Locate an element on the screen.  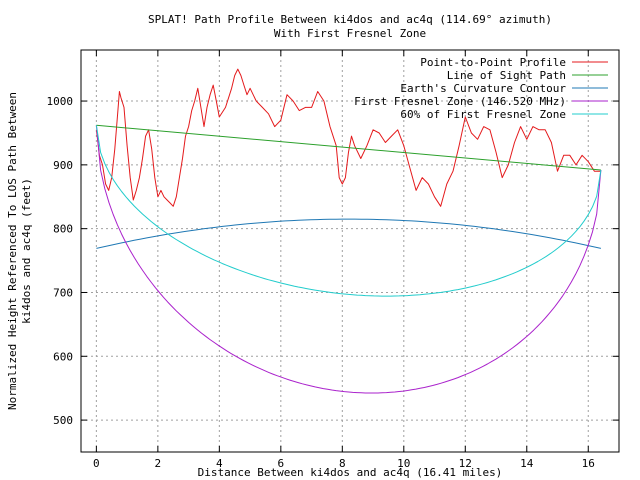
legend-earth-curvature-label: Earth's Curvature Contour is located at coordinates (483, 88).